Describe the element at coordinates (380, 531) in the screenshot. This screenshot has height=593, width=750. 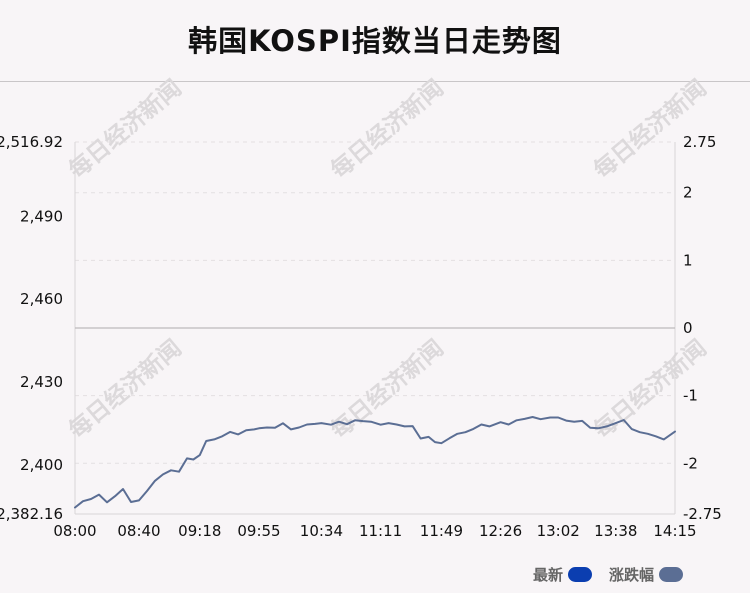
I see `x-tick-5: 11:11` at that location.